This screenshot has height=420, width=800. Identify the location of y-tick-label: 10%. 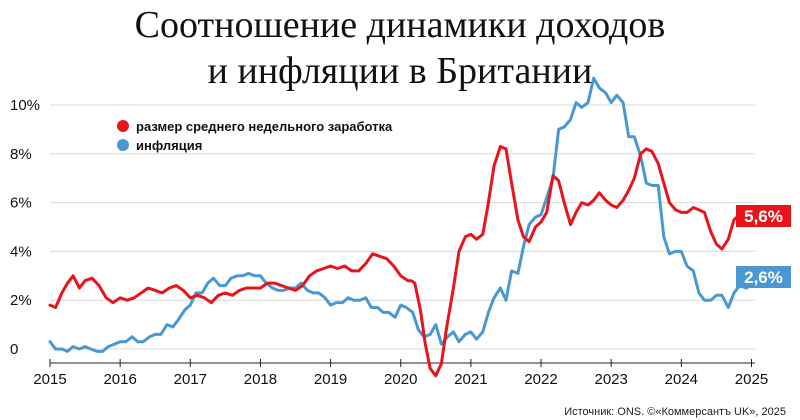
(25, 105).